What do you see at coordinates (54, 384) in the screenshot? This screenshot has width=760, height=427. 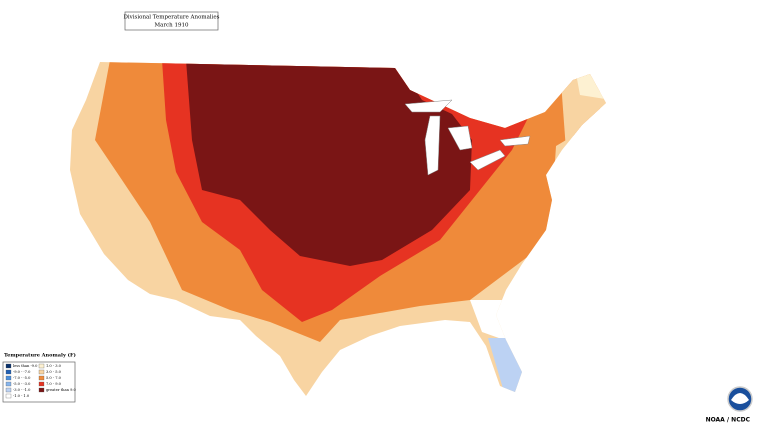 I see `legend-label: 7.0 - 9.0` at bounding box center [54, 384].